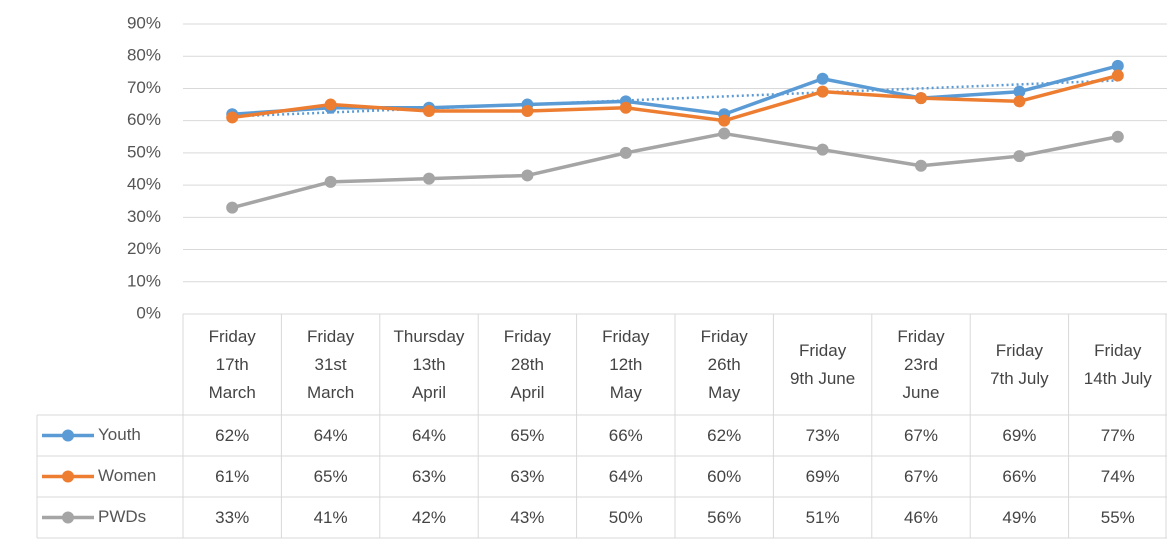 The width and height of the screenshot is (1167, 544). Describe the element at coordinates (144, 55) in the screenshot. I see `y-tick-label: 80%` at that location.